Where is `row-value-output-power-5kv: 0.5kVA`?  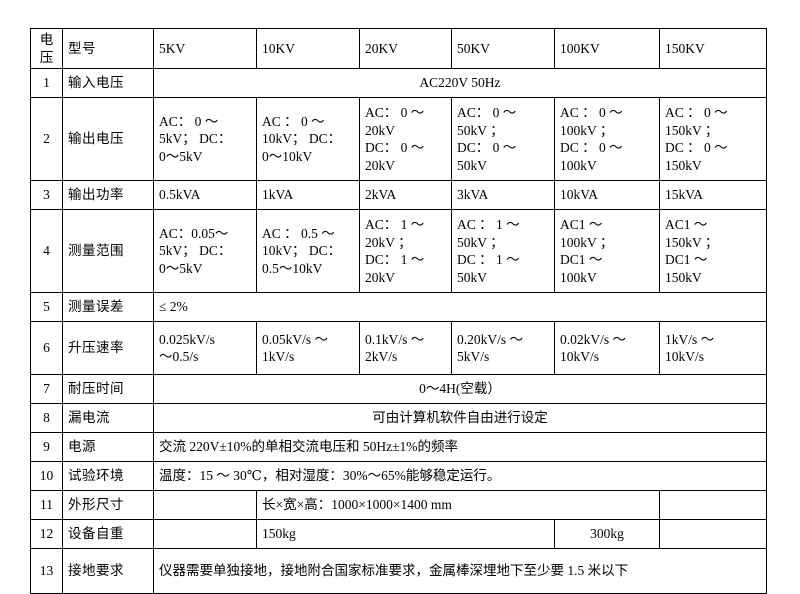 row-value-output-power-5kv: 0.5kVA is located at coordinates (205, 195).